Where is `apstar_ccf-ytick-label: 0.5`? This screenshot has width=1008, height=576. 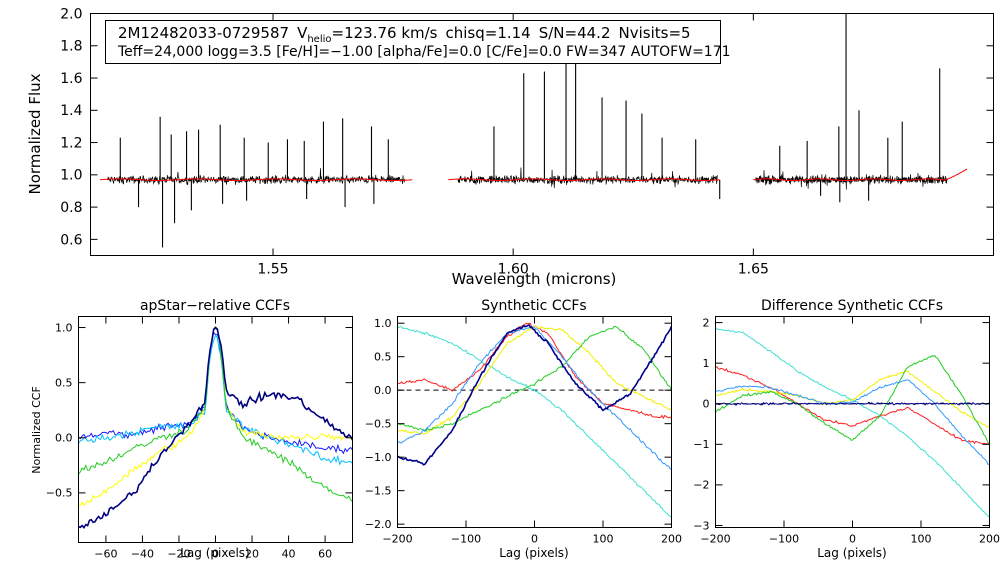
apstar_ccf-ytick-label: 0.5 is located at coordinates (64, 382).